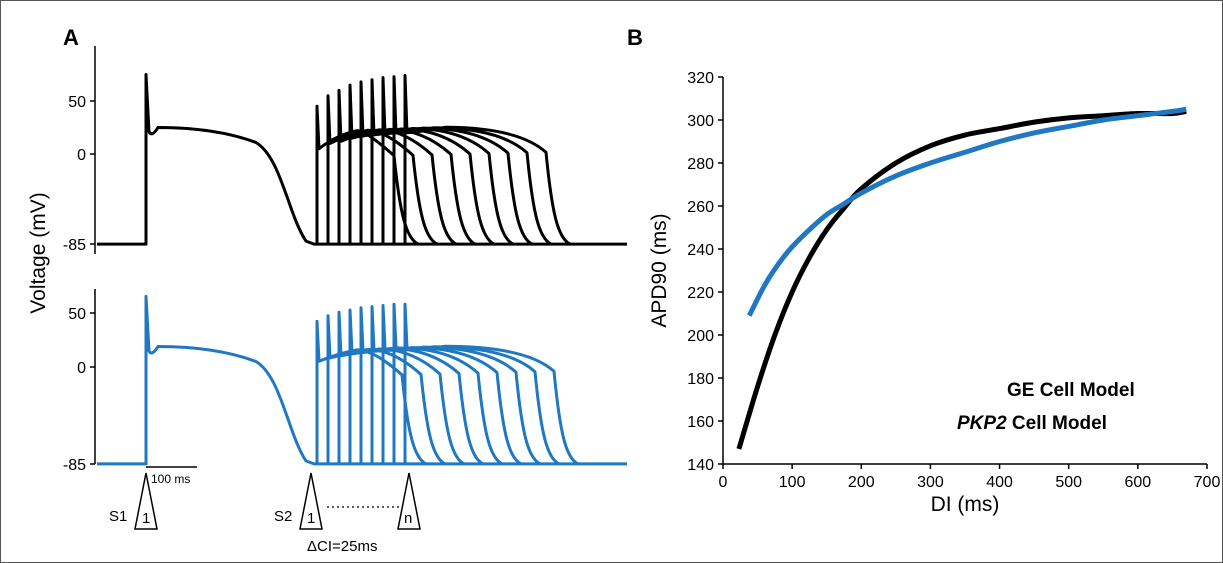  Describe the element at coordinates (999, 482) in the screenshot. I see `x-tick-label-400: 400` at that location.